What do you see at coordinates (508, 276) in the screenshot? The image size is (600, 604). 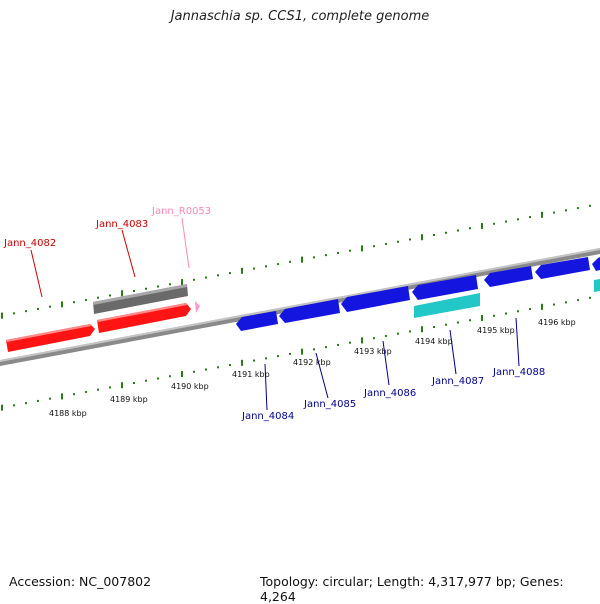 I see `gene-jann-4088-arrow` at bounding box center [508, 276].